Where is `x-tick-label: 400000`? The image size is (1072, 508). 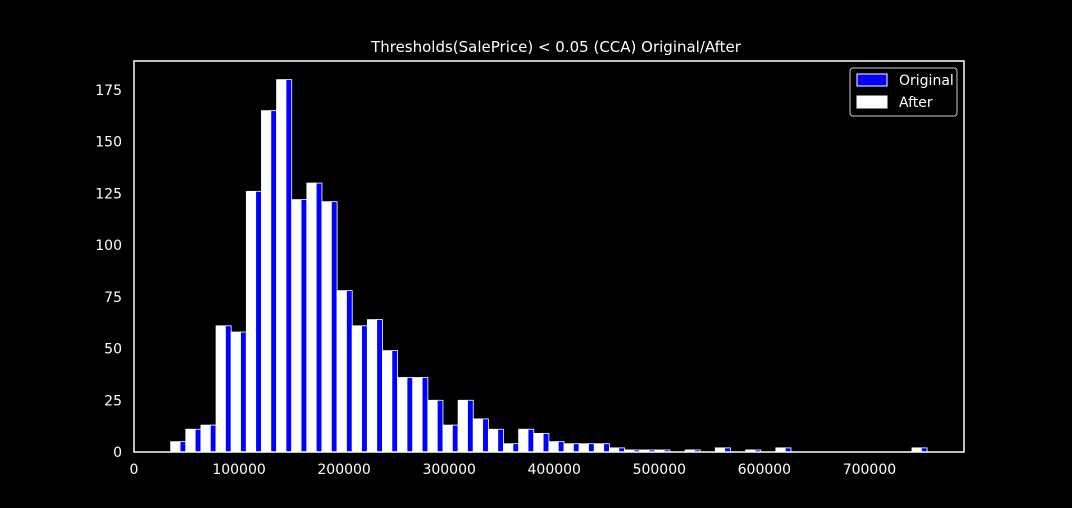
x-tick-label: 400000 is located at coordinates (554, 470).